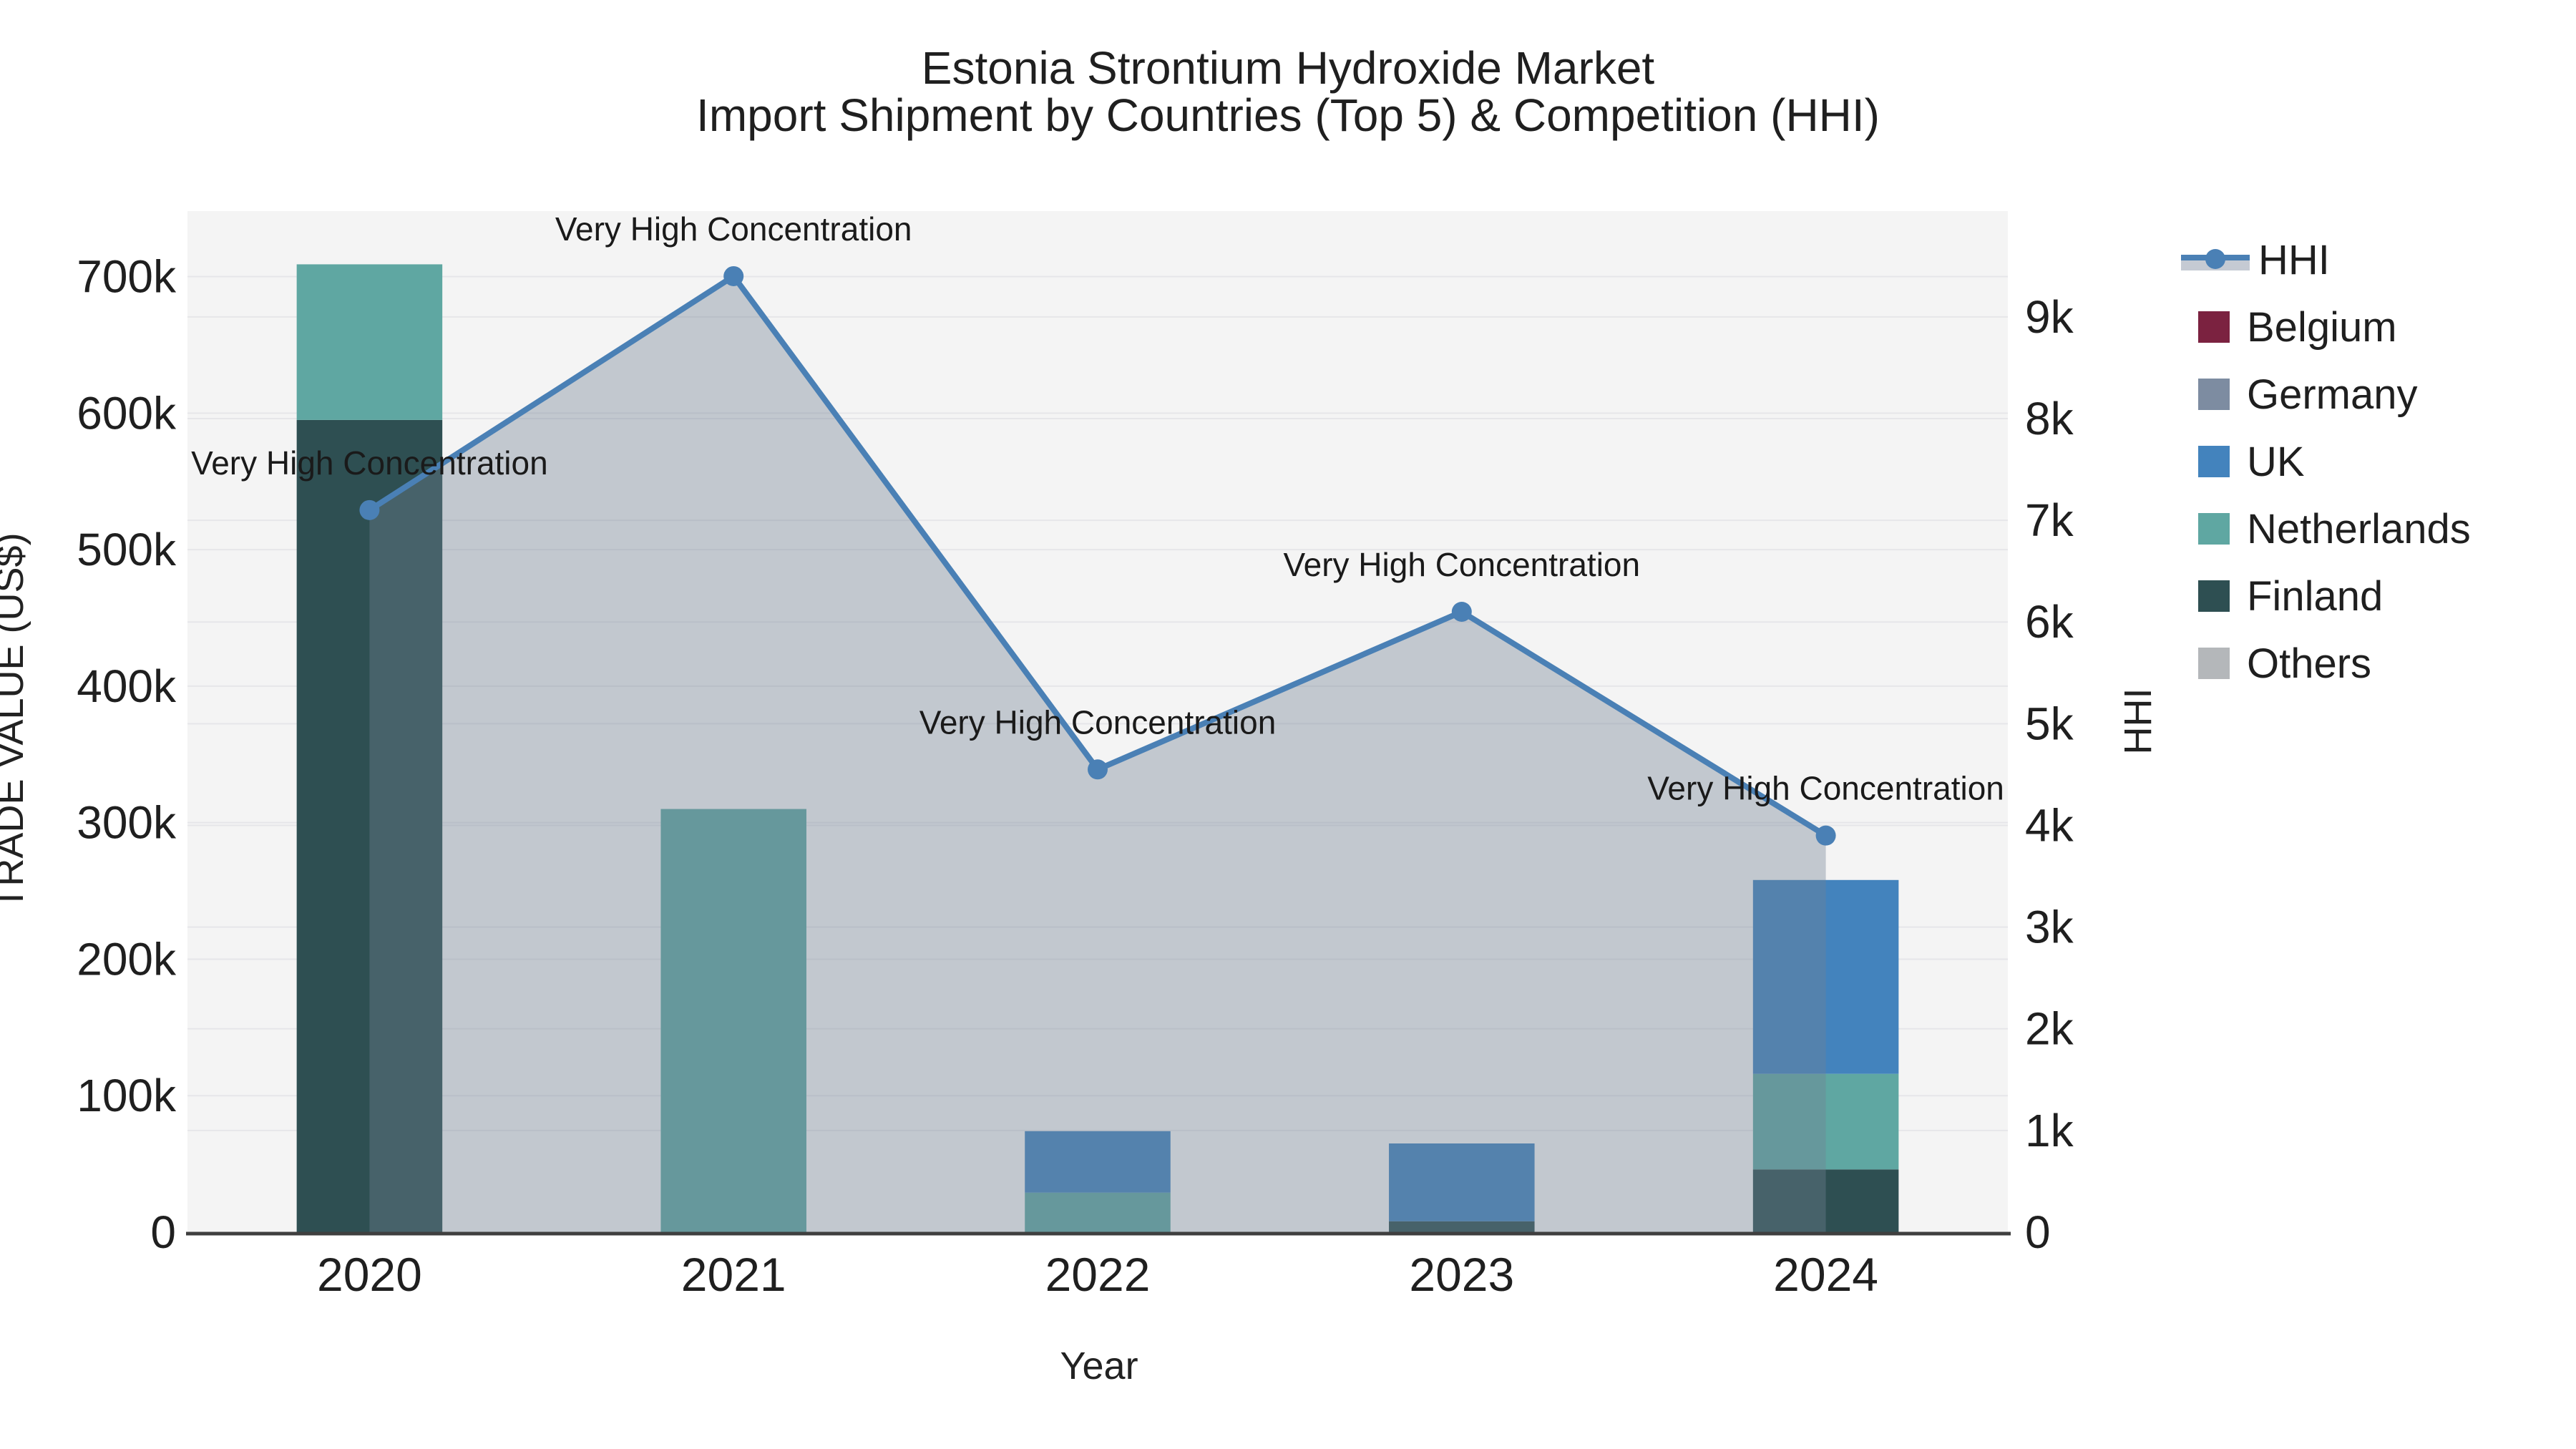 Image resolution: width=2576 pixels, height=1449 pixels. What do you see at coordinates (1825, 1274) in the screenshot?
I see `x-tick-2024: 2024` at bounding box center [1825, 1274].